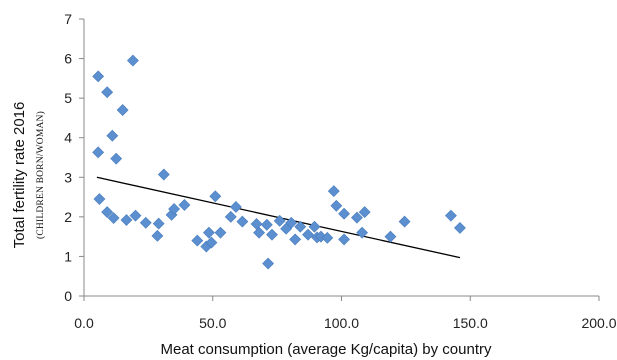 This screenshot has height=360, width=617. Describe the element at coordinates (40, 175) in the screenshot. I see `y-axis-subtitle: (CHILDREN BORN/WOMAN)` at that location.